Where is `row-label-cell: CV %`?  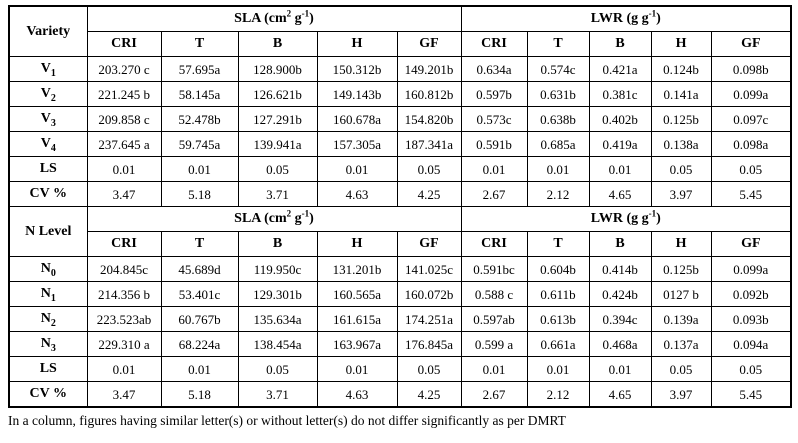
row-label-cell: CV % is located at coordinates (48, 394).